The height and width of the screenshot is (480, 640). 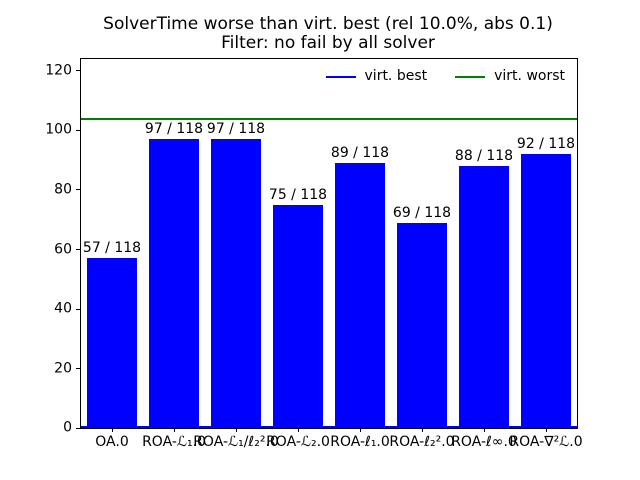 What do you see at coordinates (112, 442) in the screenshot?
I see `x-tick-label-0: OA.0` at bounding box center [112, 442].